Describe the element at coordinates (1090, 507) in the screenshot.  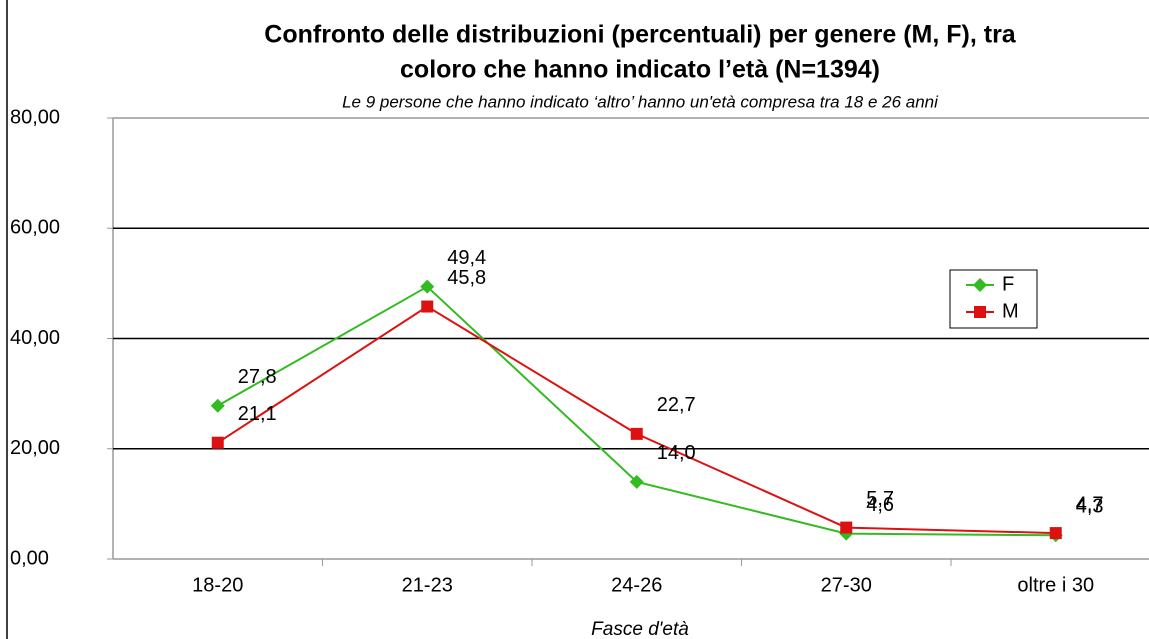
I see `data-label: 4,3` at that location.